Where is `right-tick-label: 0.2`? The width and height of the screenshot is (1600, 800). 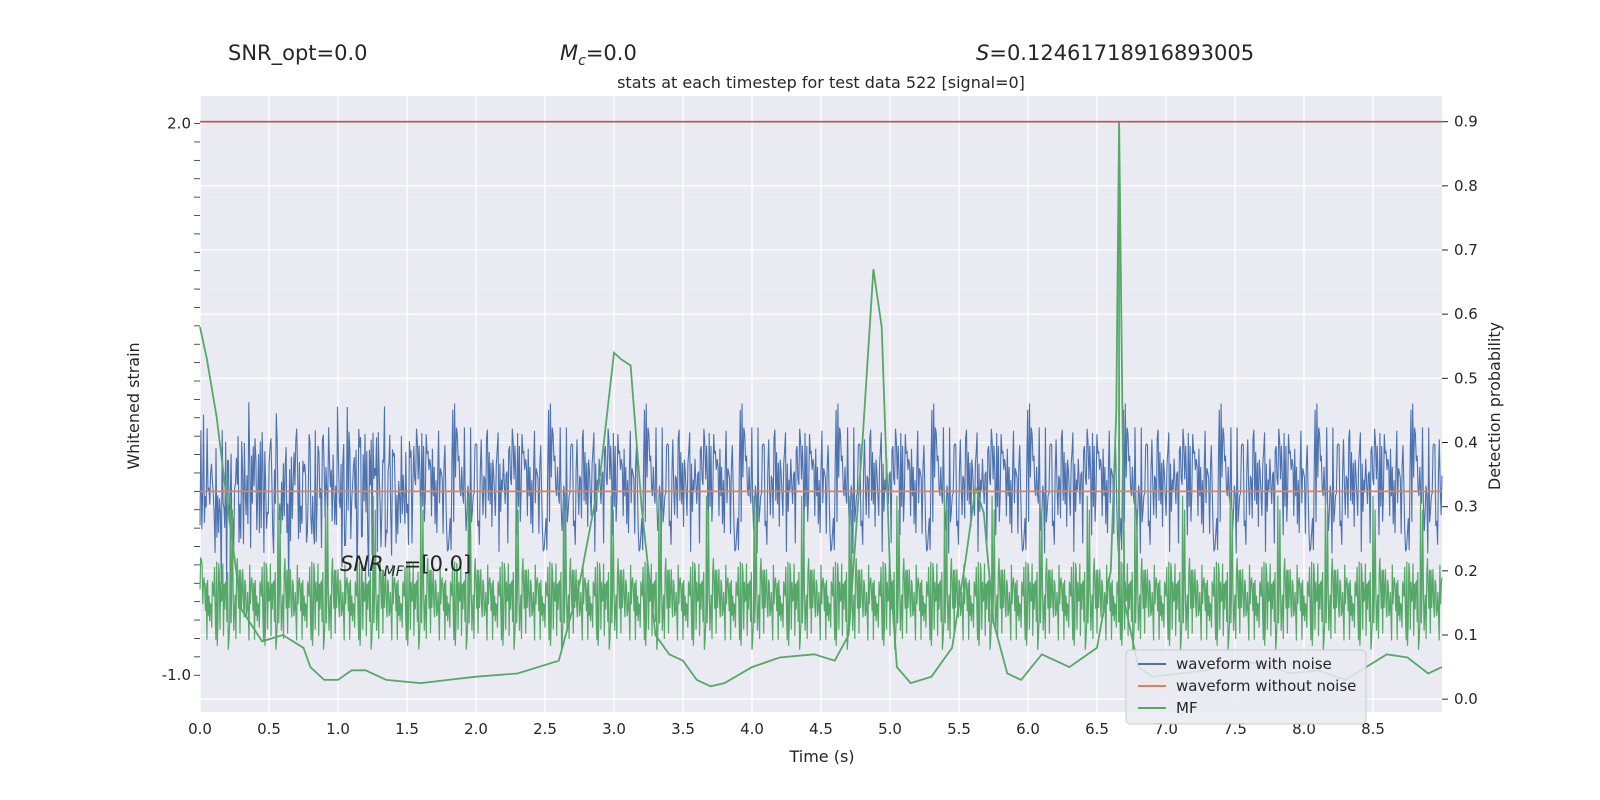 right-tick-label: 0.2 is located at coordinates (1466, 571).